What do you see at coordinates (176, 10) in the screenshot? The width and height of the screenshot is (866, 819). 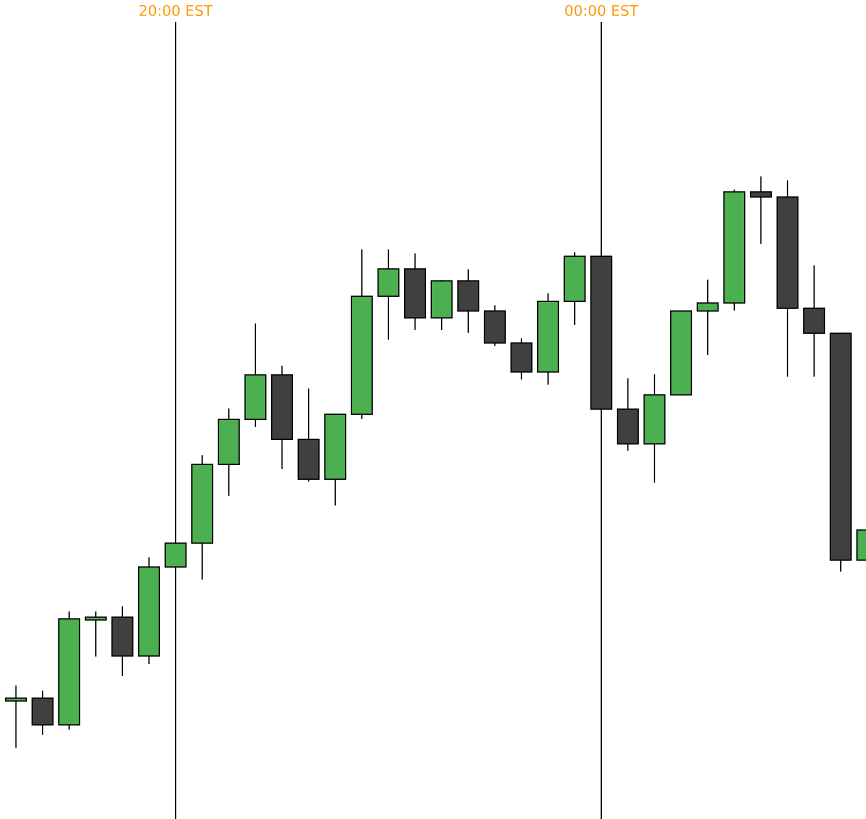 I see `text: 20:00 EST` at bounding box center [176, 10].